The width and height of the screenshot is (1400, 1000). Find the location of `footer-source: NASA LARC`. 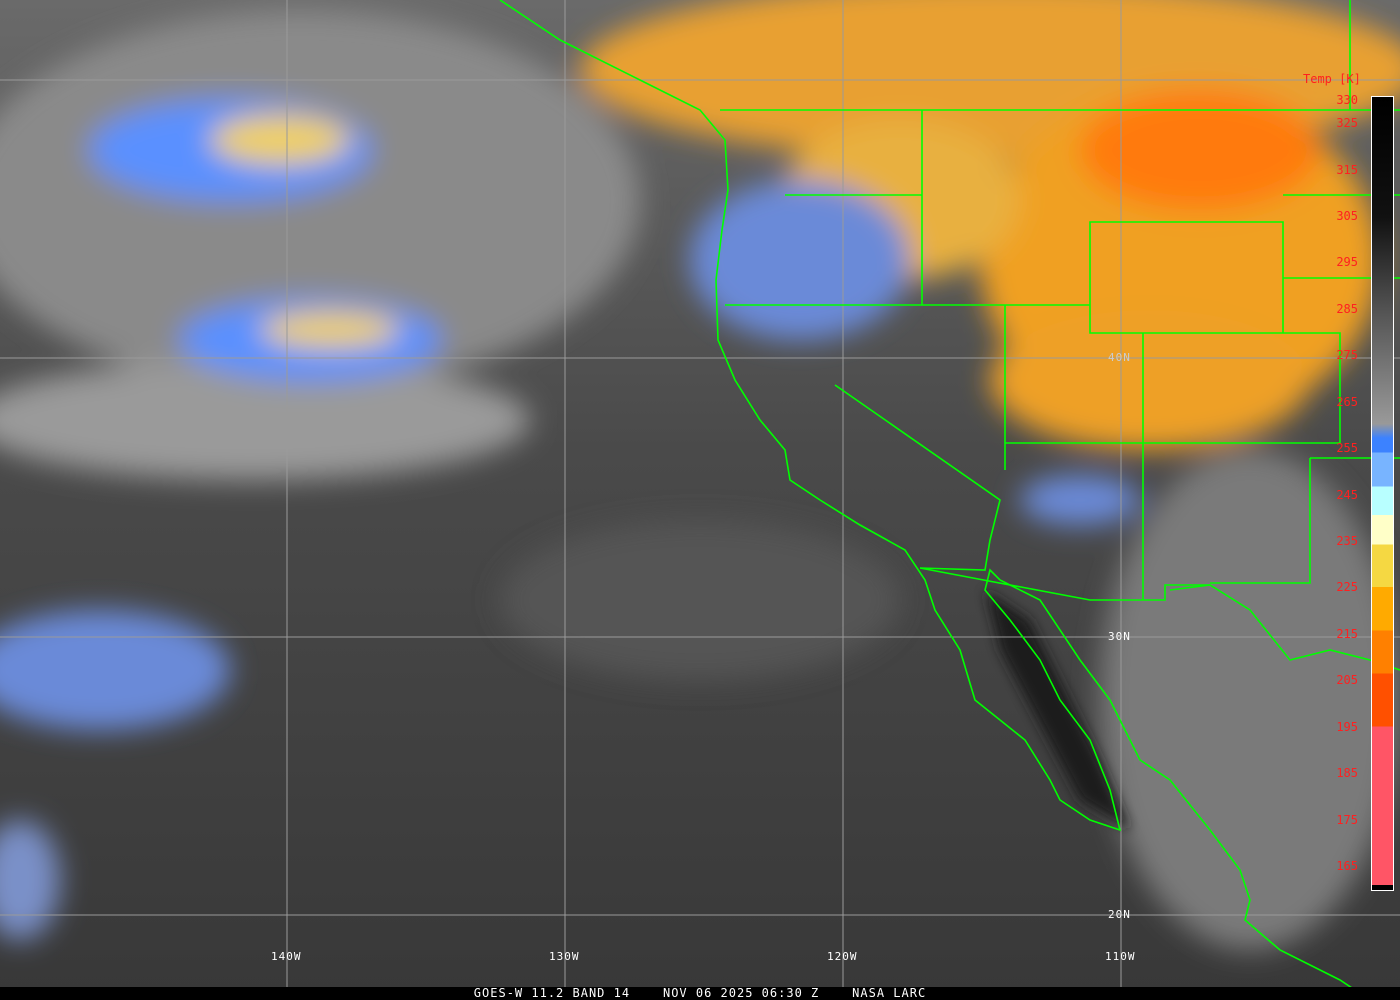

footer-source: NASA LARC is located at coordinates (889, 993).